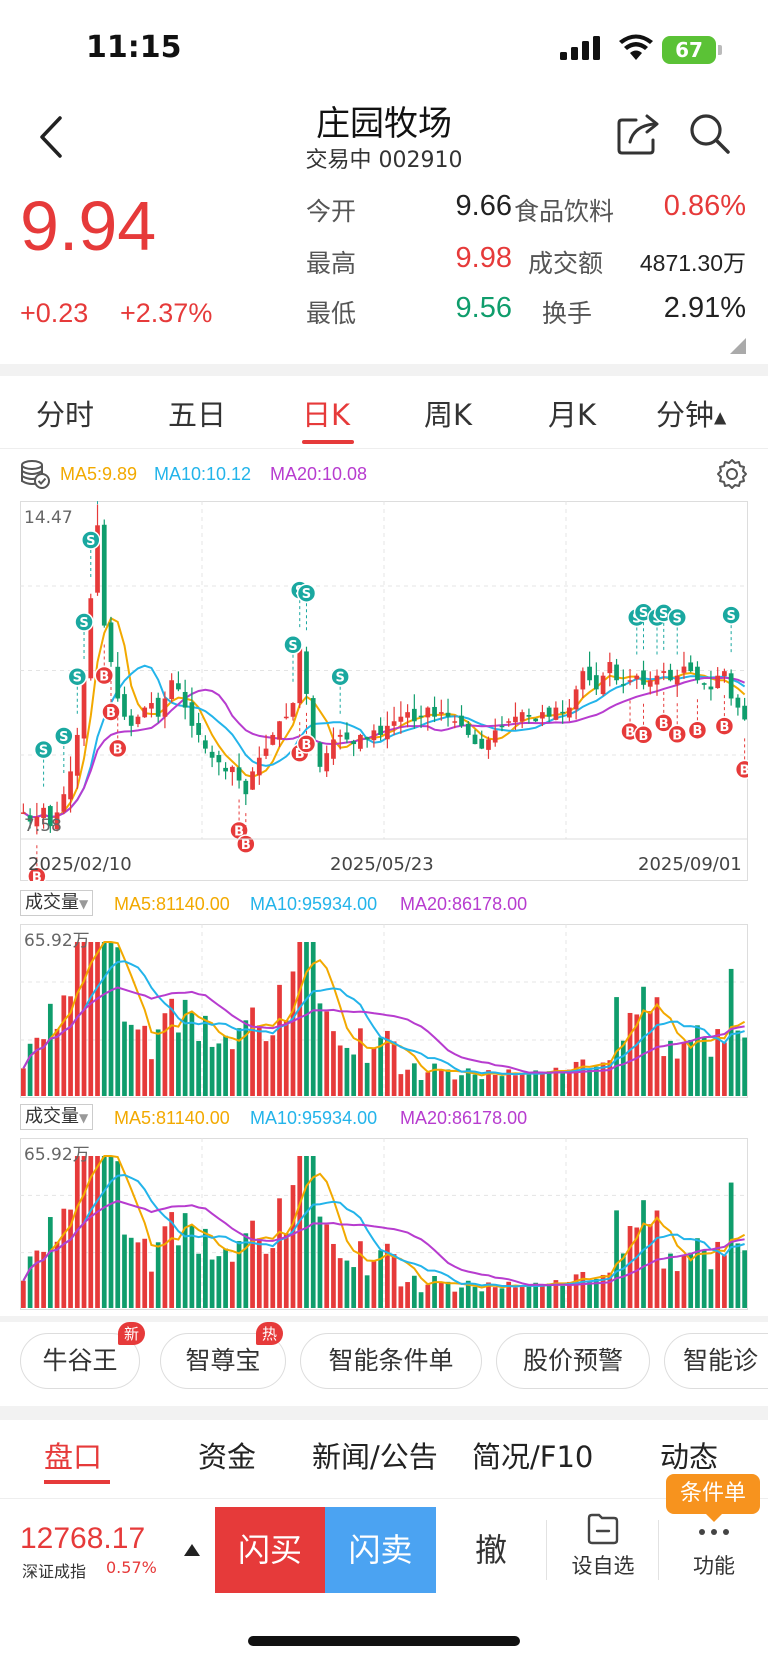  What do you see at coordinates (448, 415) in the screenshot?
I see `tab-weekly-k: 周K` at bounding box center [448, 415].